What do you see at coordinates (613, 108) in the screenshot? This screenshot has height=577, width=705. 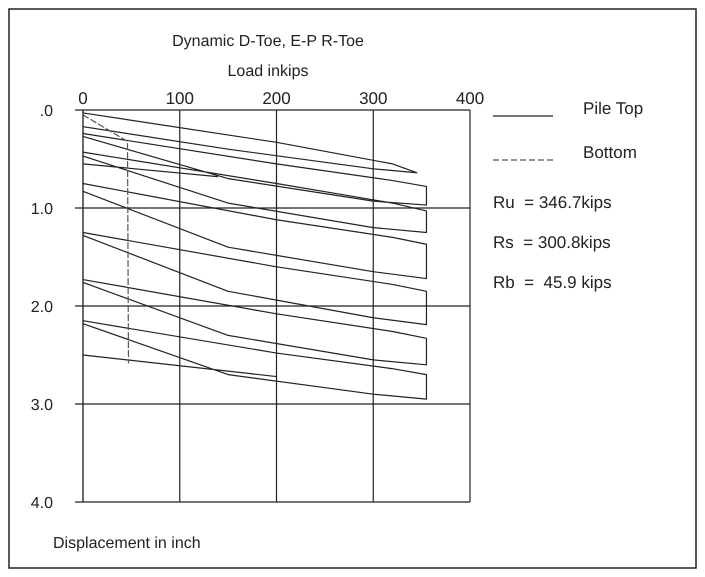 I see `legend-label: Pile Top` at bounding box center [613, 108].